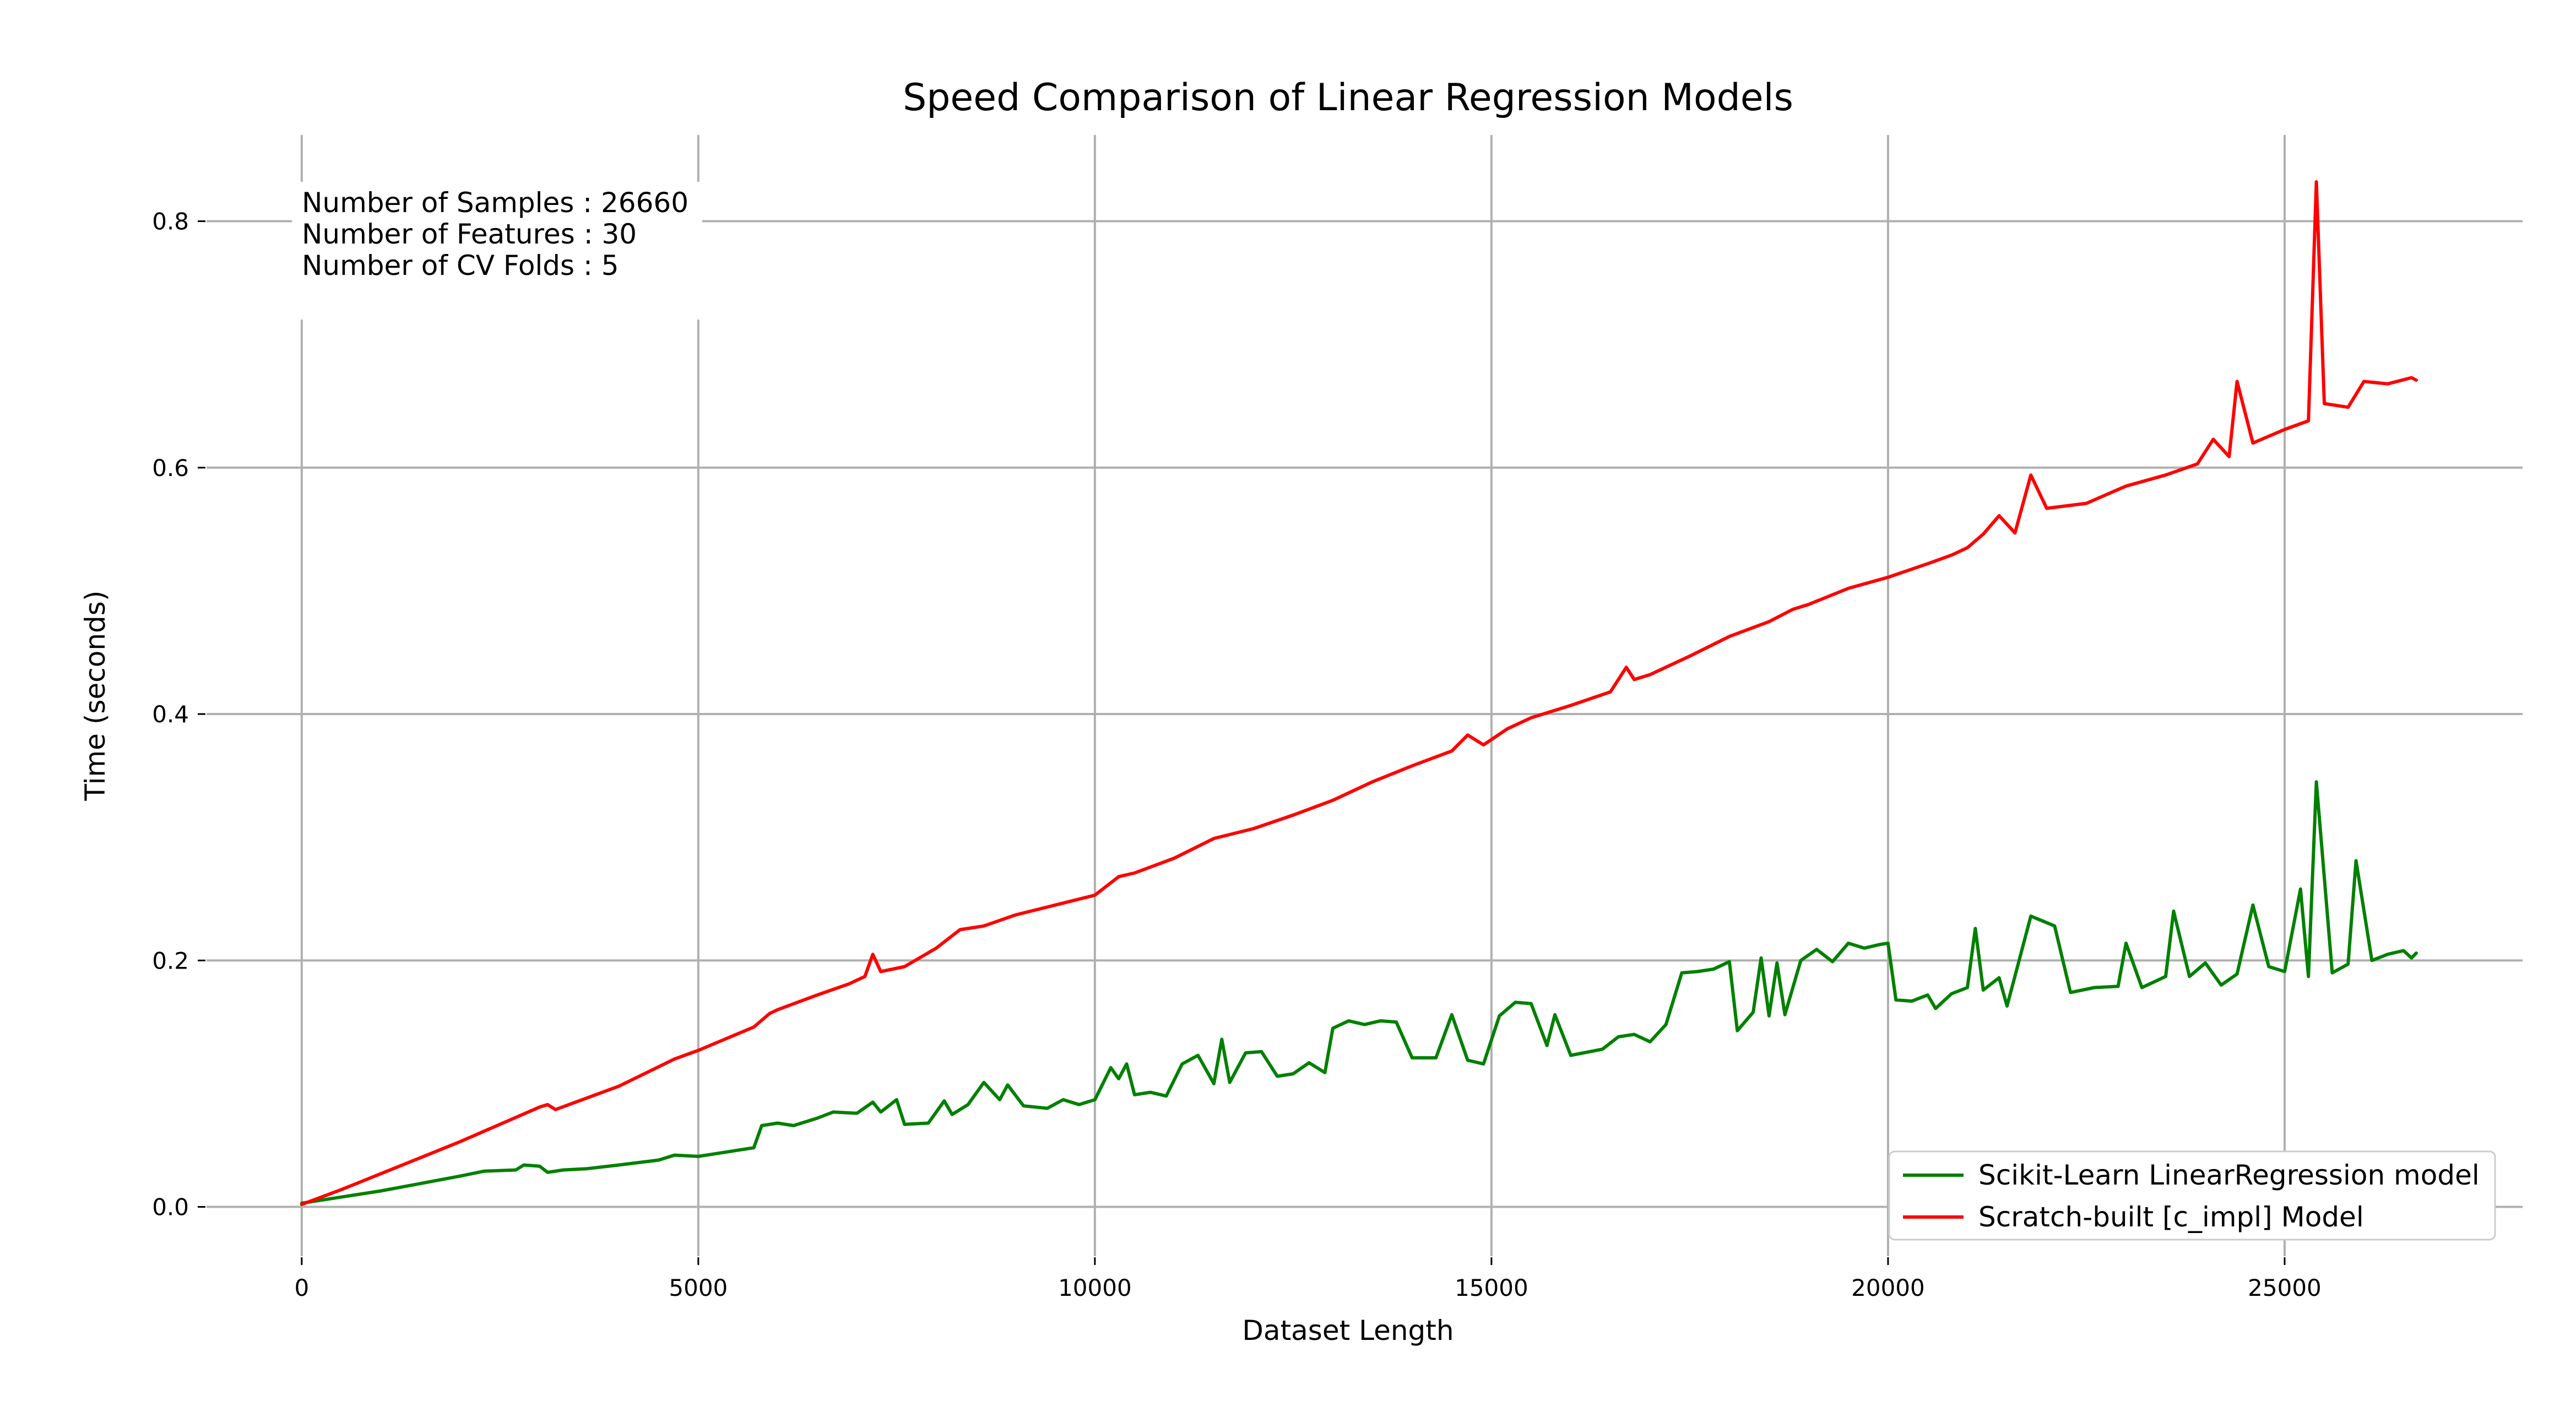 Image resolution: width=2576 pixels, height=1422 pixels. I want to click on y-tick-label: 0.2, so click(170, 960).